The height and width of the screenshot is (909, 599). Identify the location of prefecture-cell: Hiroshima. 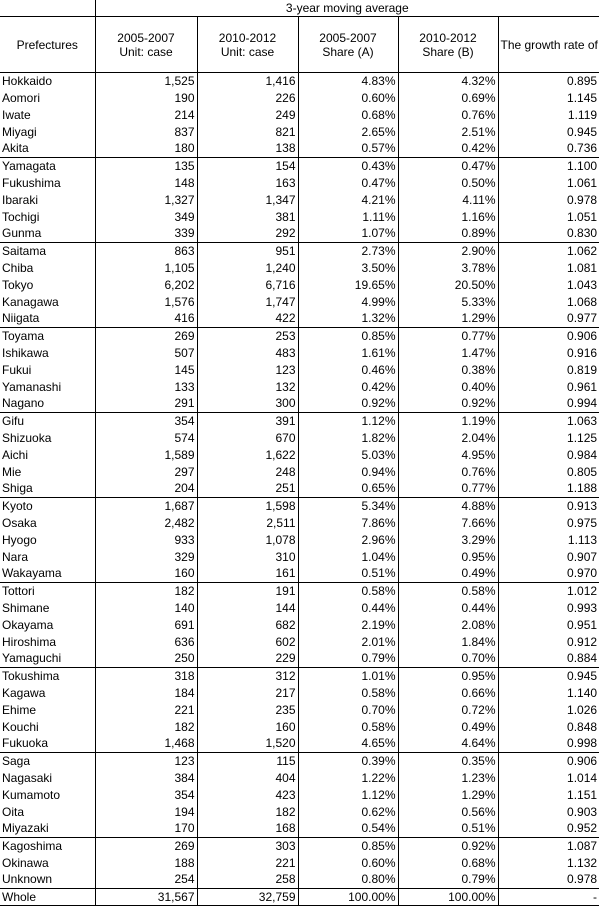
(48, 642).